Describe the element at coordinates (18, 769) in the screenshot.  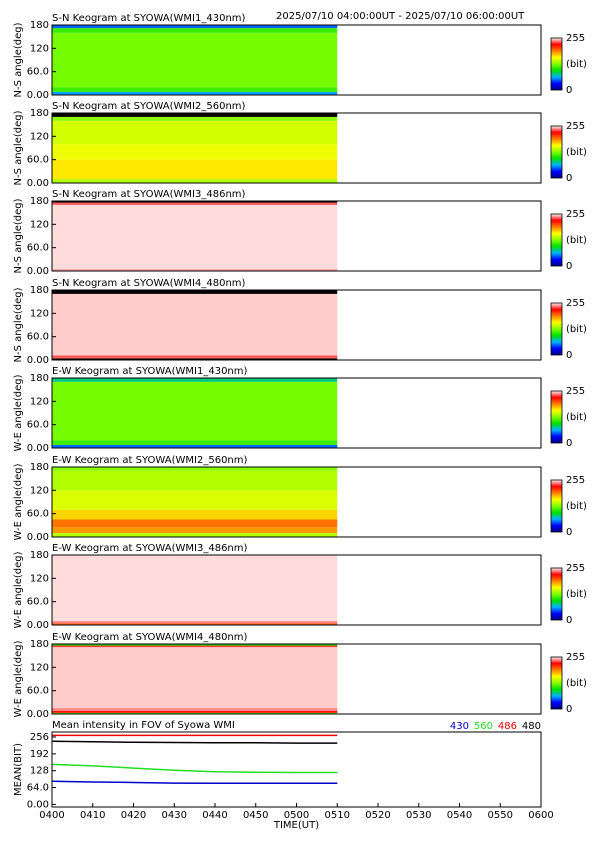
I see `y-axis-label: MEAN(BIT)` at that location.